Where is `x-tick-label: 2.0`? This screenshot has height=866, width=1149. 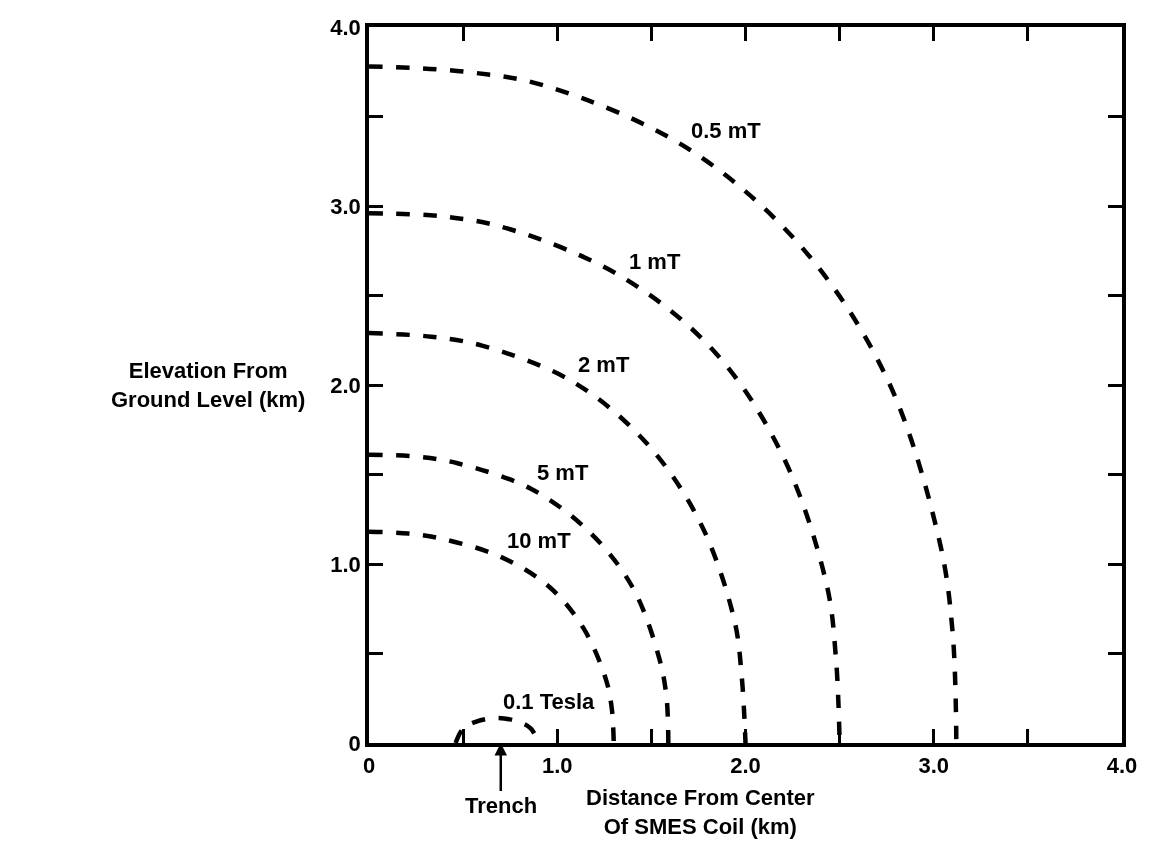
x-tick-label: 2.0 is located at coordinates (745, 766).